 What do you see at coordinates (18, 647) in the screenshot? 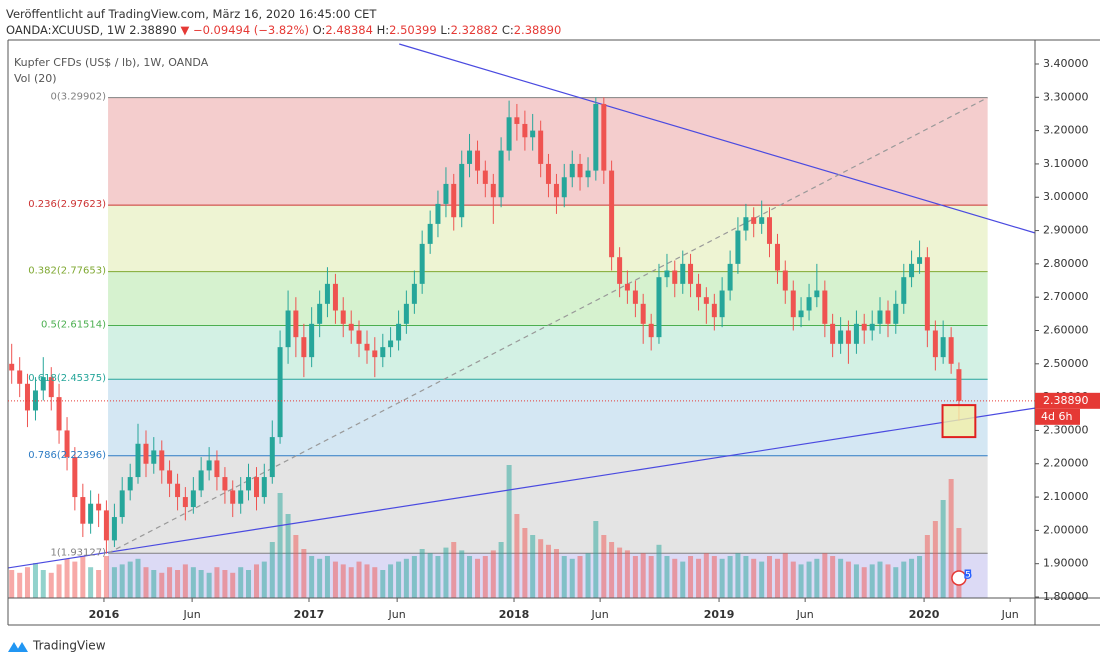
I see `tv-logo` at bounding box center [18, 647].